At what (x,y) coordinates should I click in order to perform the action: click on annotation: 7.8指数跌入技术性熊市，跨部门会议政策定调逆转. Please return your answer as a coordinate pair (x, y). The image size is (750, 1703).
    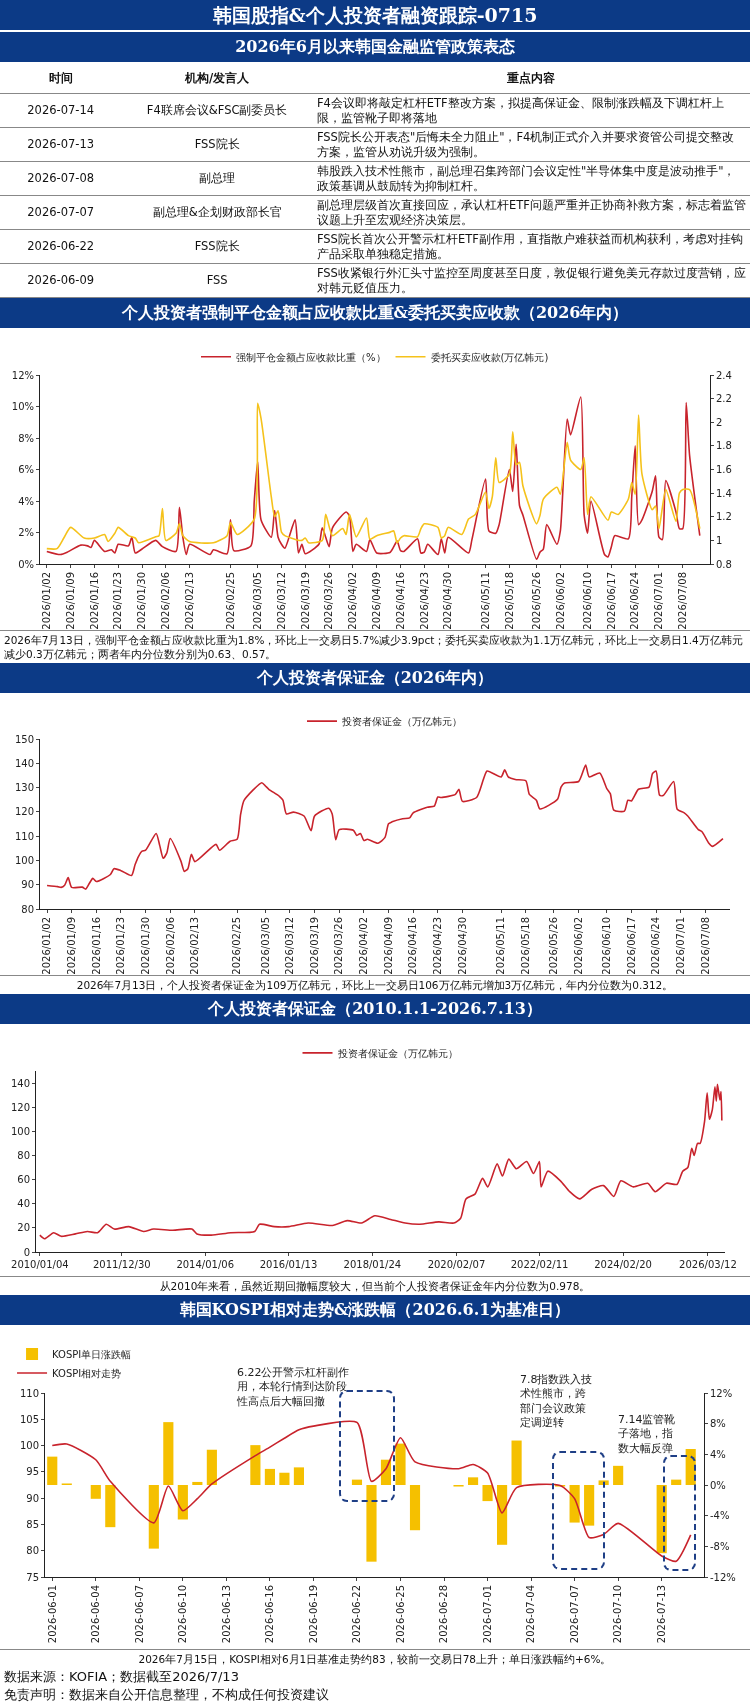
    Looking at the image, I should click on (556, 1401).